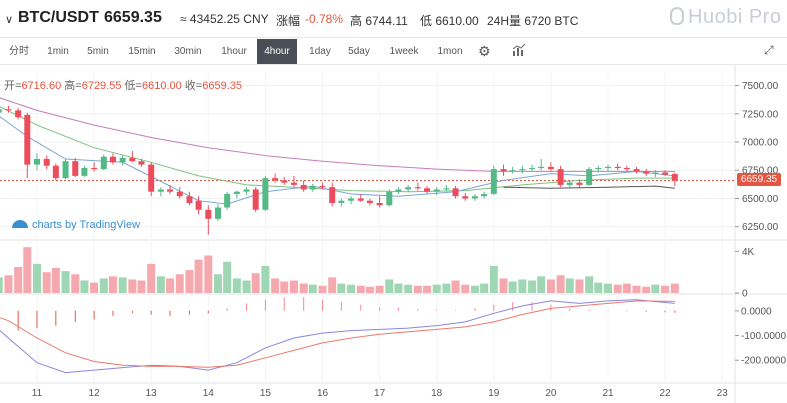  What do you see at coordinates (735, 17) in the screenshot?
I see `brand-name: Huobi Pro` at bounding box center [735, 17].